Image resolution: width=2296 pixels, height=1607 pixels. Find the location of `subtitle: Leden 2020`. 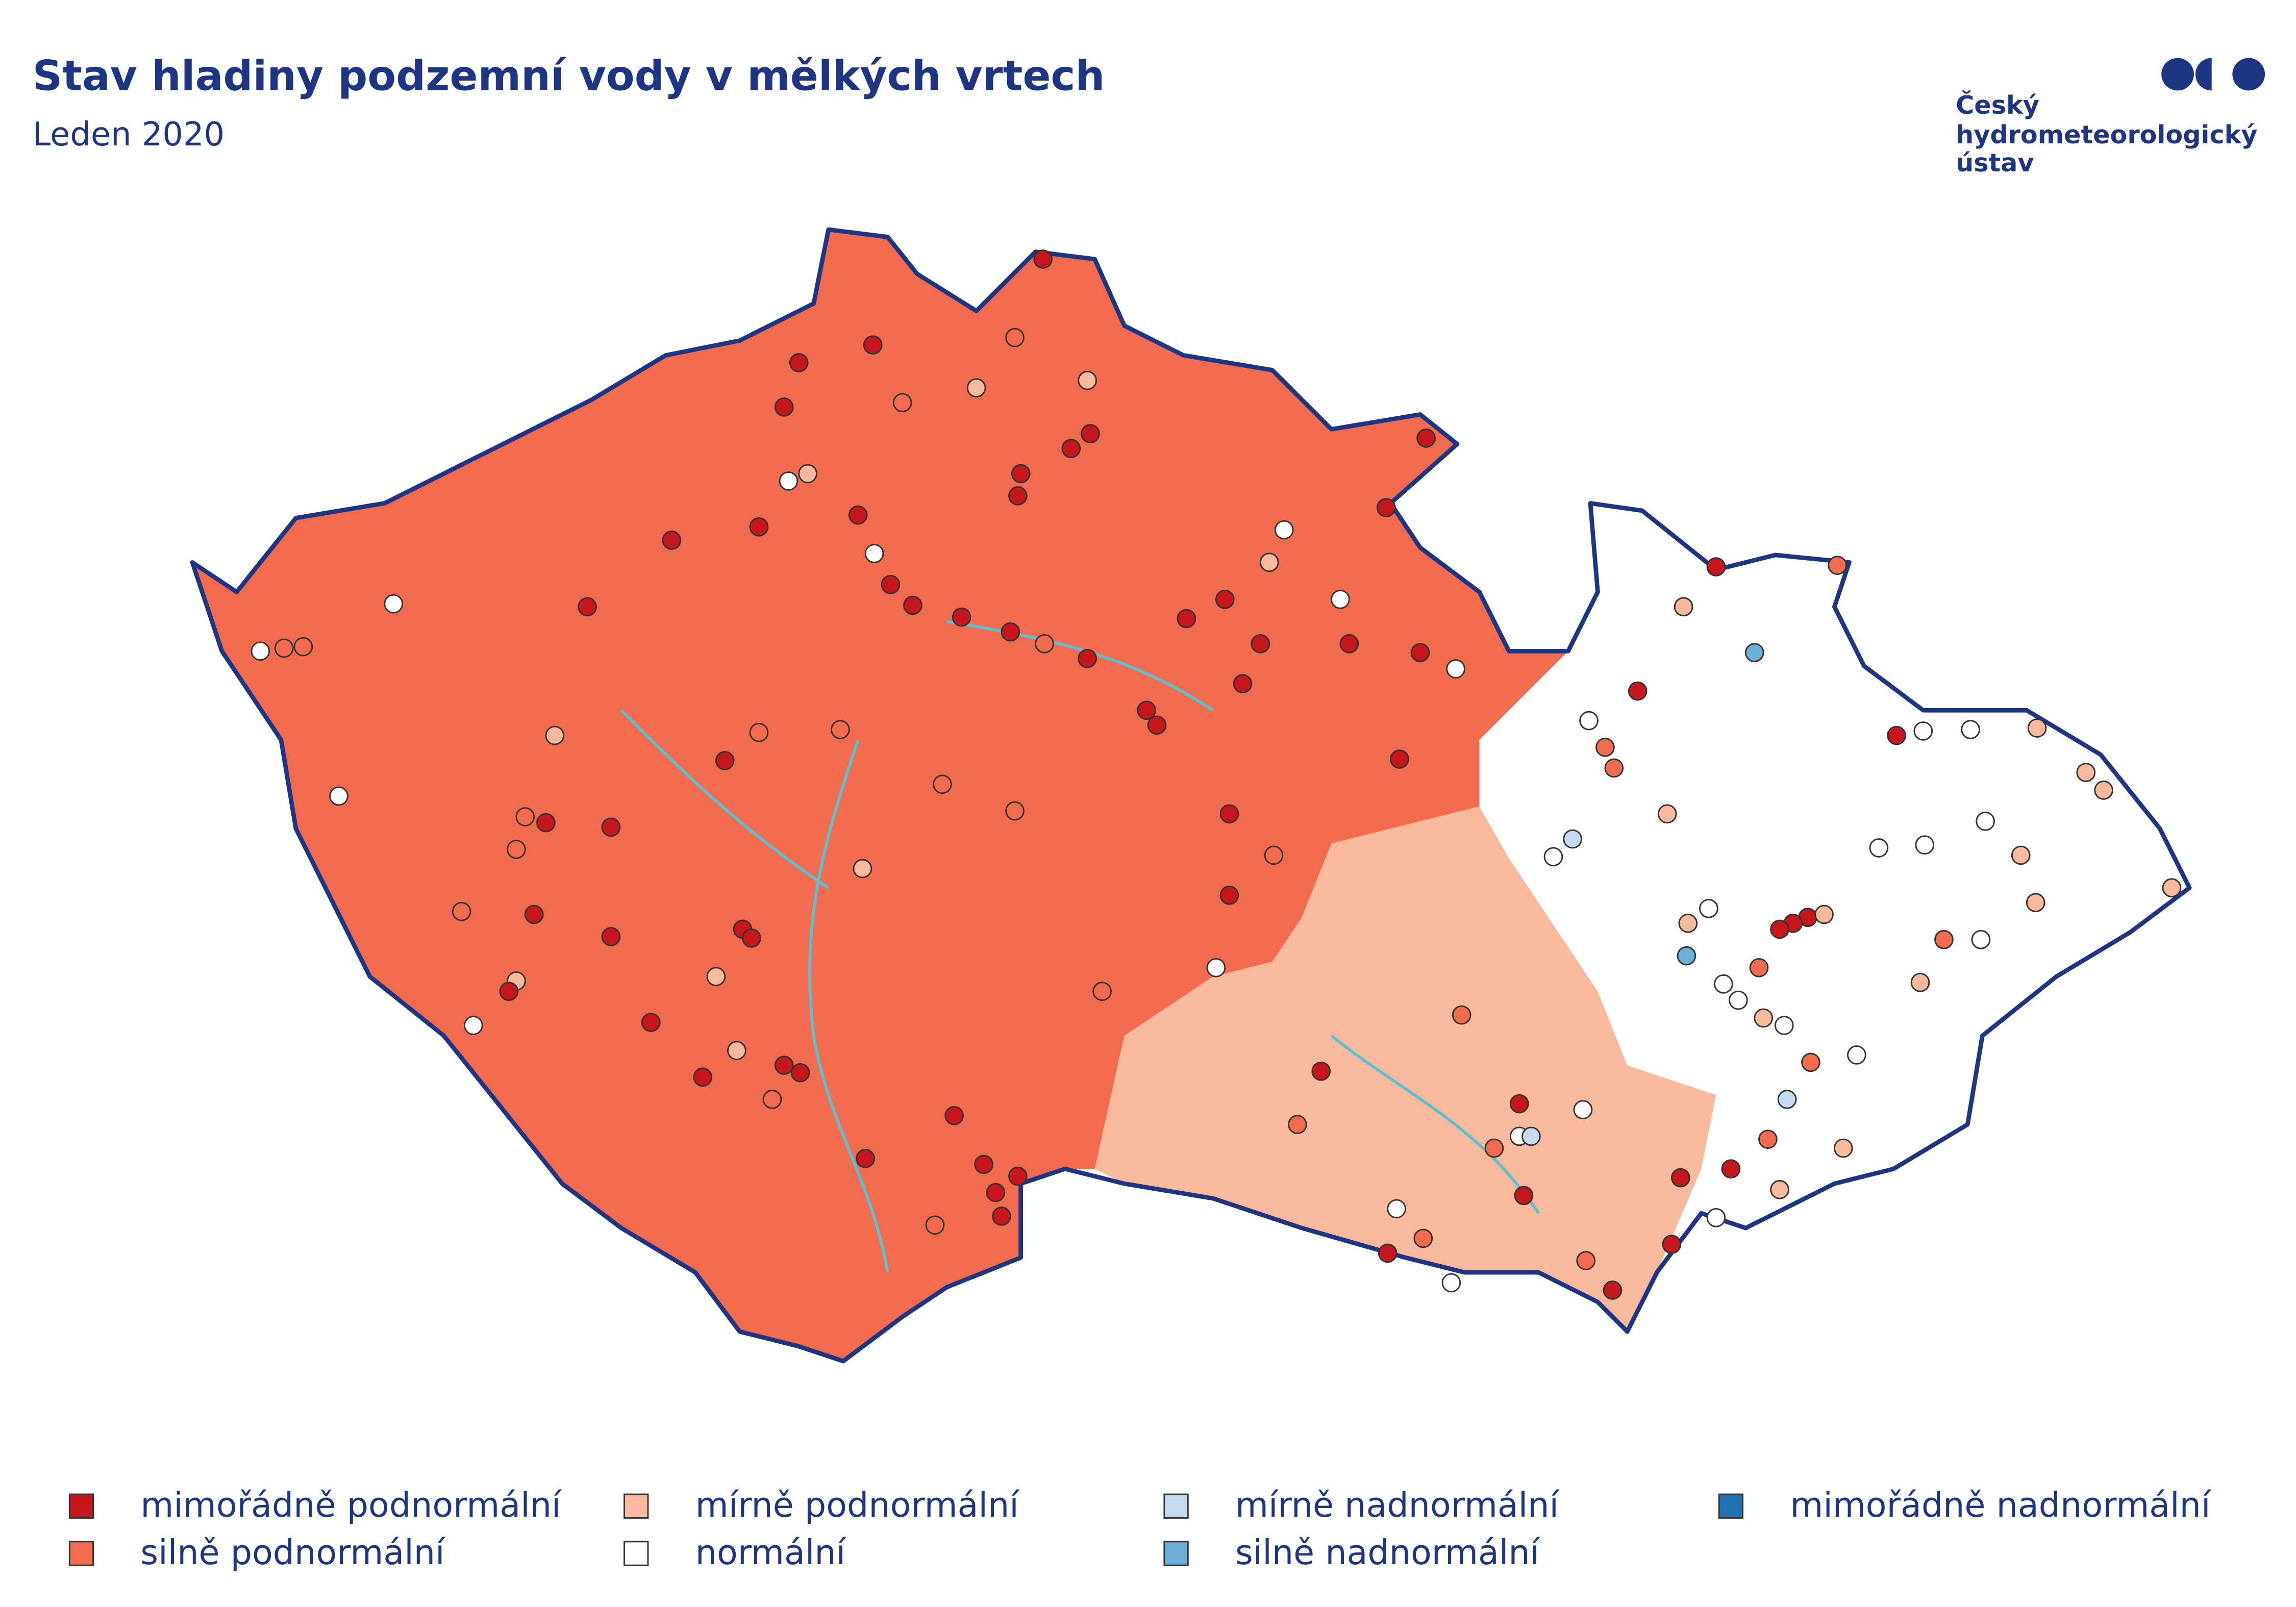

subtitle: Leden 2020 is located at coordinates (128, 135).